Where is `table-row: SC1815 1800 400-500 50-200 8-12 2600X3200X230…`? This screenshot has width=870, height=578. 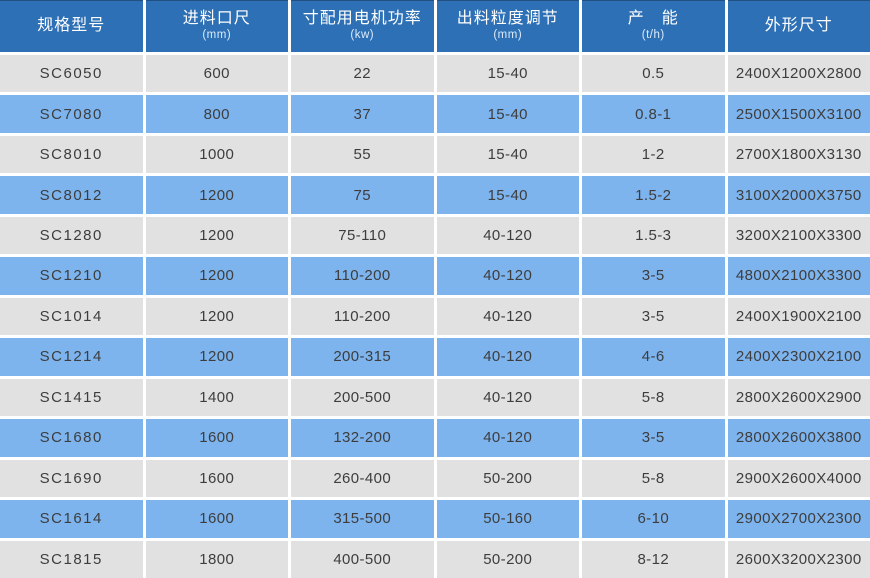 table-row: SC1815 1800 400-500 50-200 8-12 2600X3200X230… is located at coordinates (435, 559).